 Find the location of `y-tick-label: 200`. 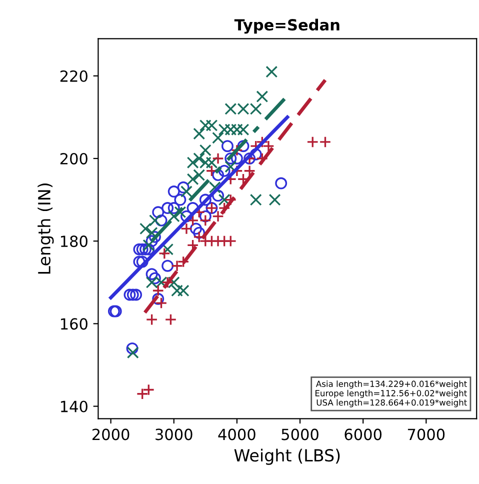

y-tick-label: 200 is located at coordinates (74, 158).